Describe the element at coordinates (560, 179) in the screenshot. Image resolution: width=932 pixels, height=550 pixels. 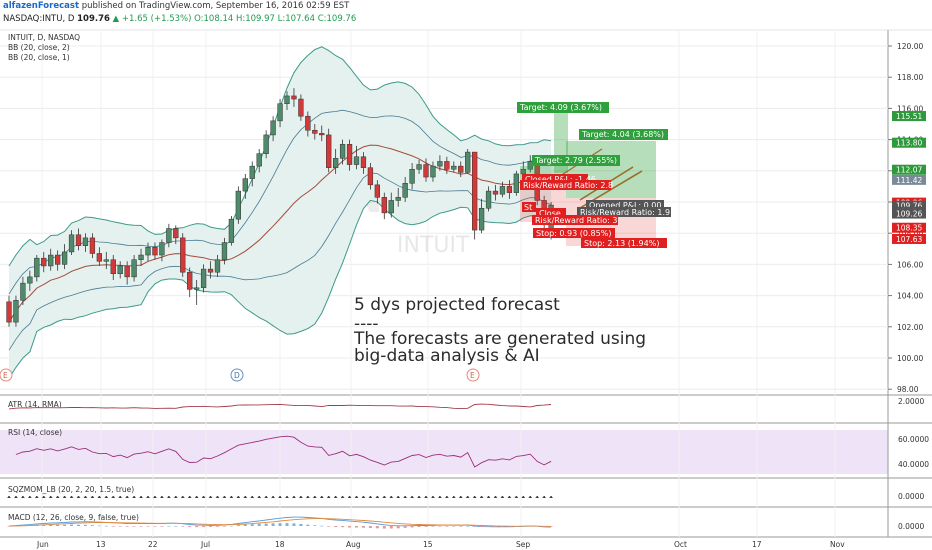
I see `closed-label-1: Closed P&L: -1.46` at that location.